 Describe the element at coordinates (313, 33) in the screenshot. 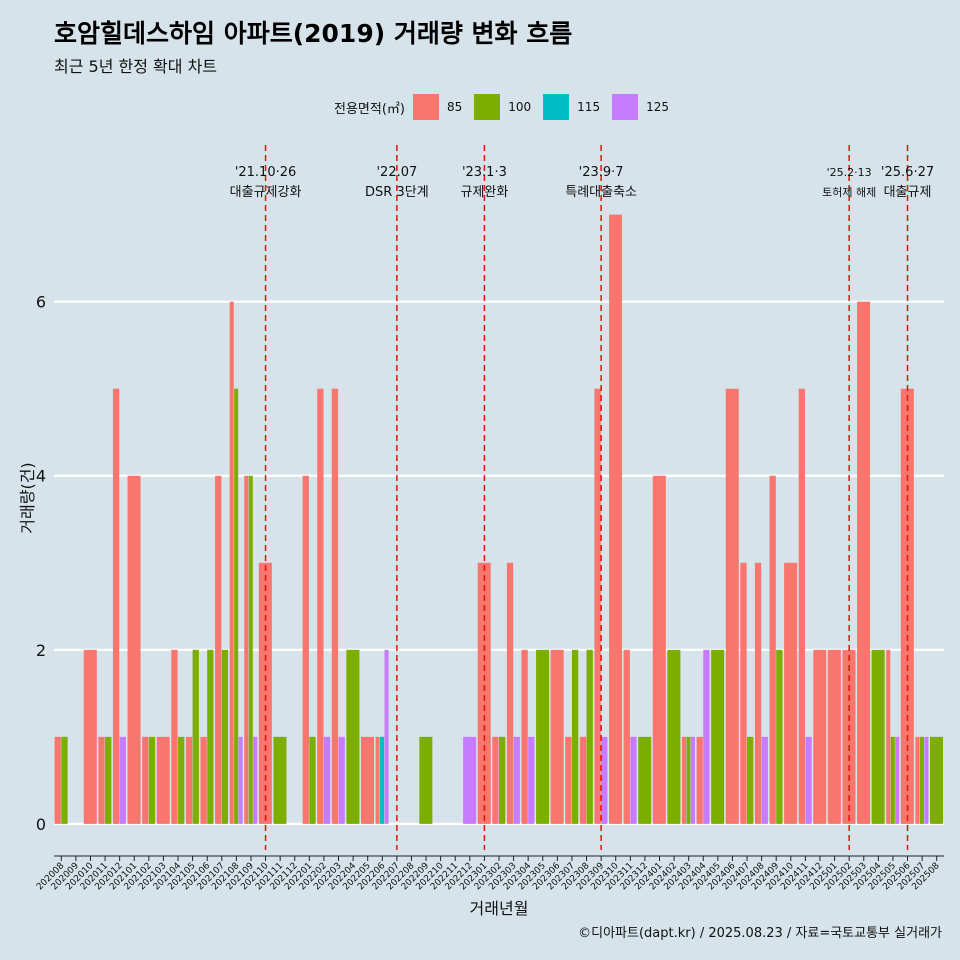

I see `chart-title: 호암힐데스하임 아파트(2019) 거래량 변화 흐름` at that location.